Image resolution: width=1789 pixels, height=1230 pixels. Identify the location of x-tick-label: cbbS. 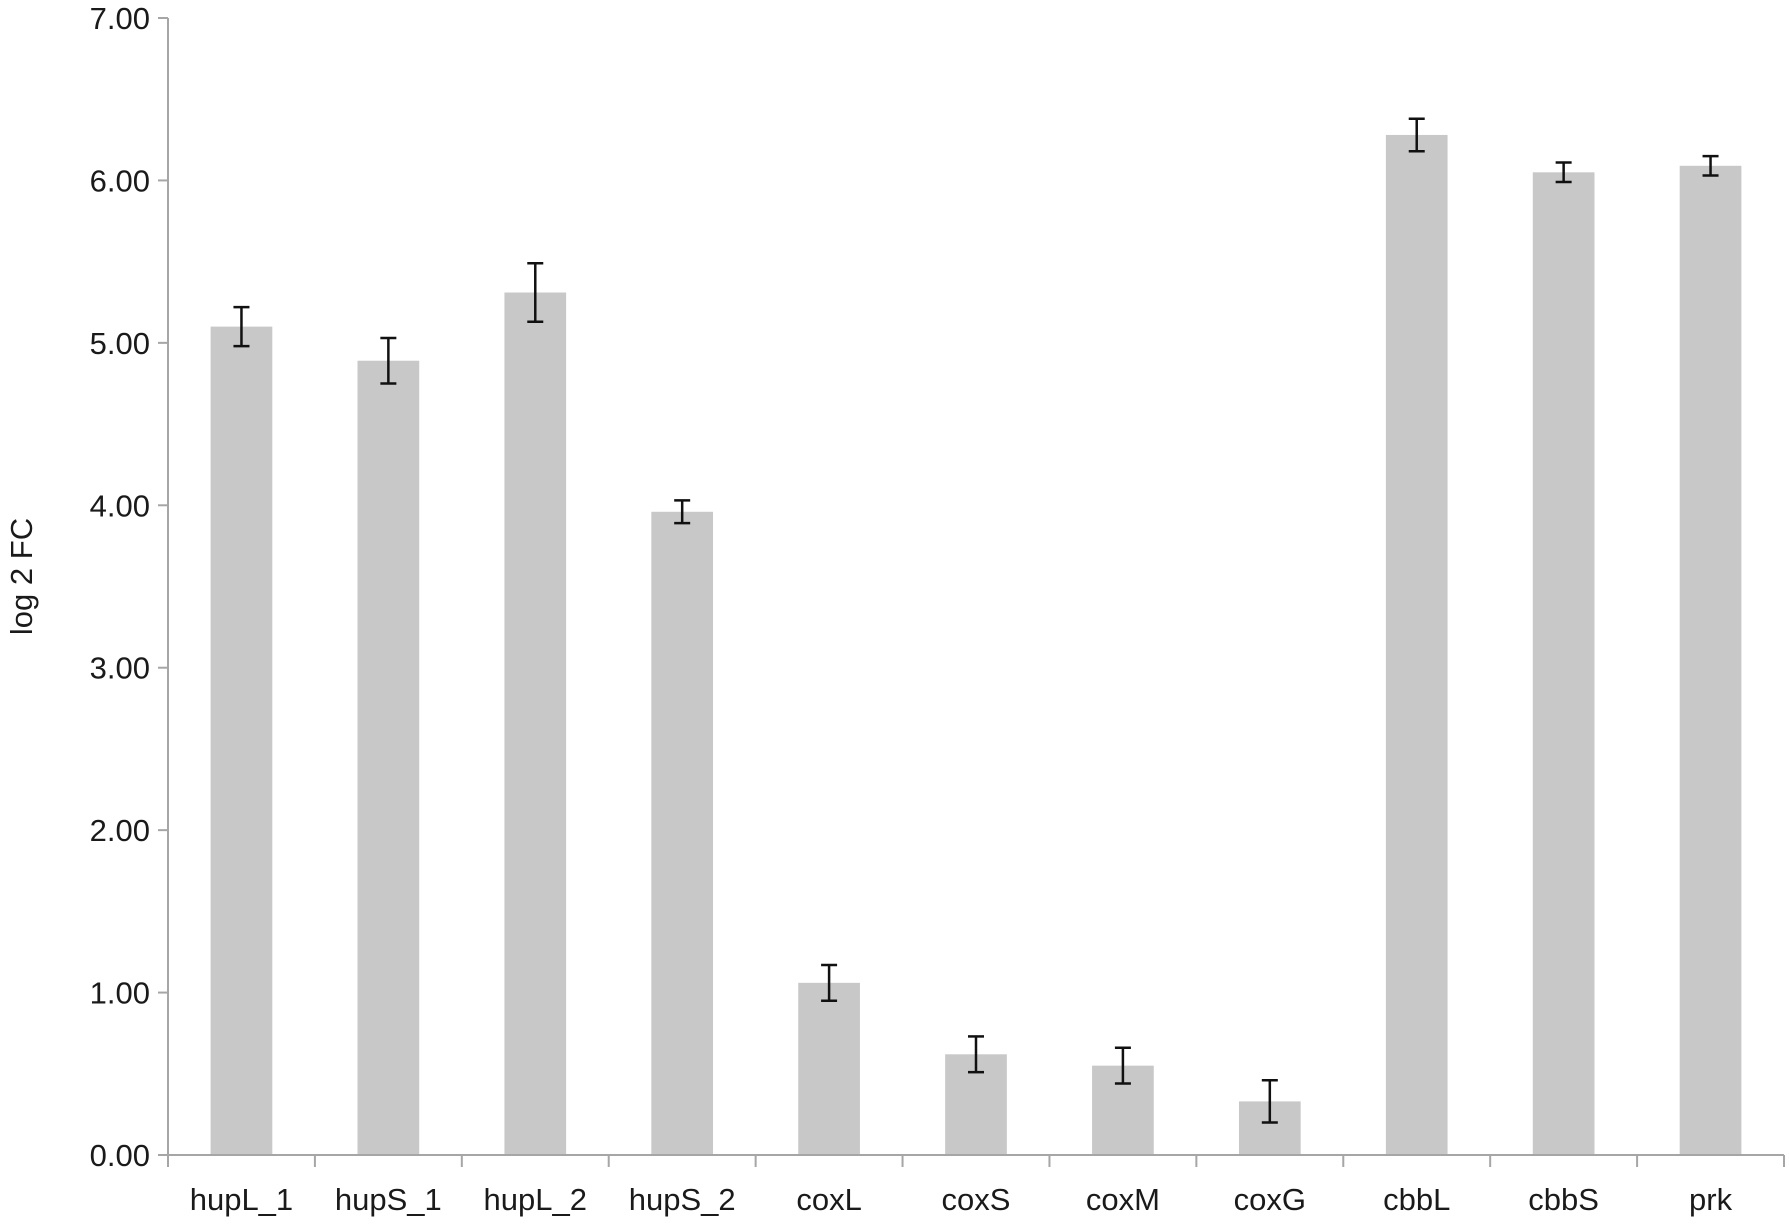
(1563, 1199).